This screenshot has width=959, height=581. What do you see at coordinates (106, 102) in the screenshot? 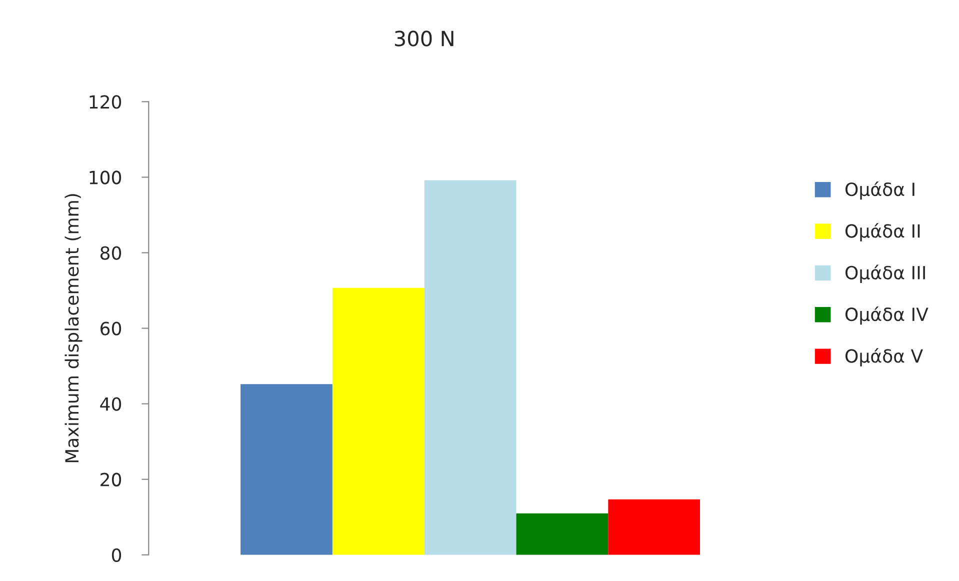
I see `y-tick-label: 120` at bounding box center [106, 102].